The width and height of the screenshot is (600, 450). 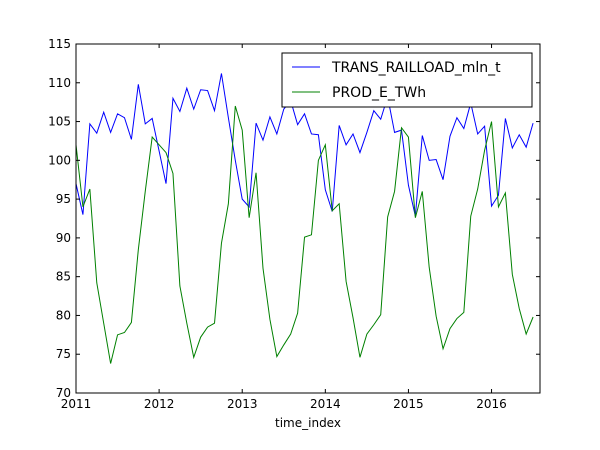 What do you see at coordinates (491, 404) in the screenshot?
I see `x-tick-label: 2016` at bounding box center [491, 404].